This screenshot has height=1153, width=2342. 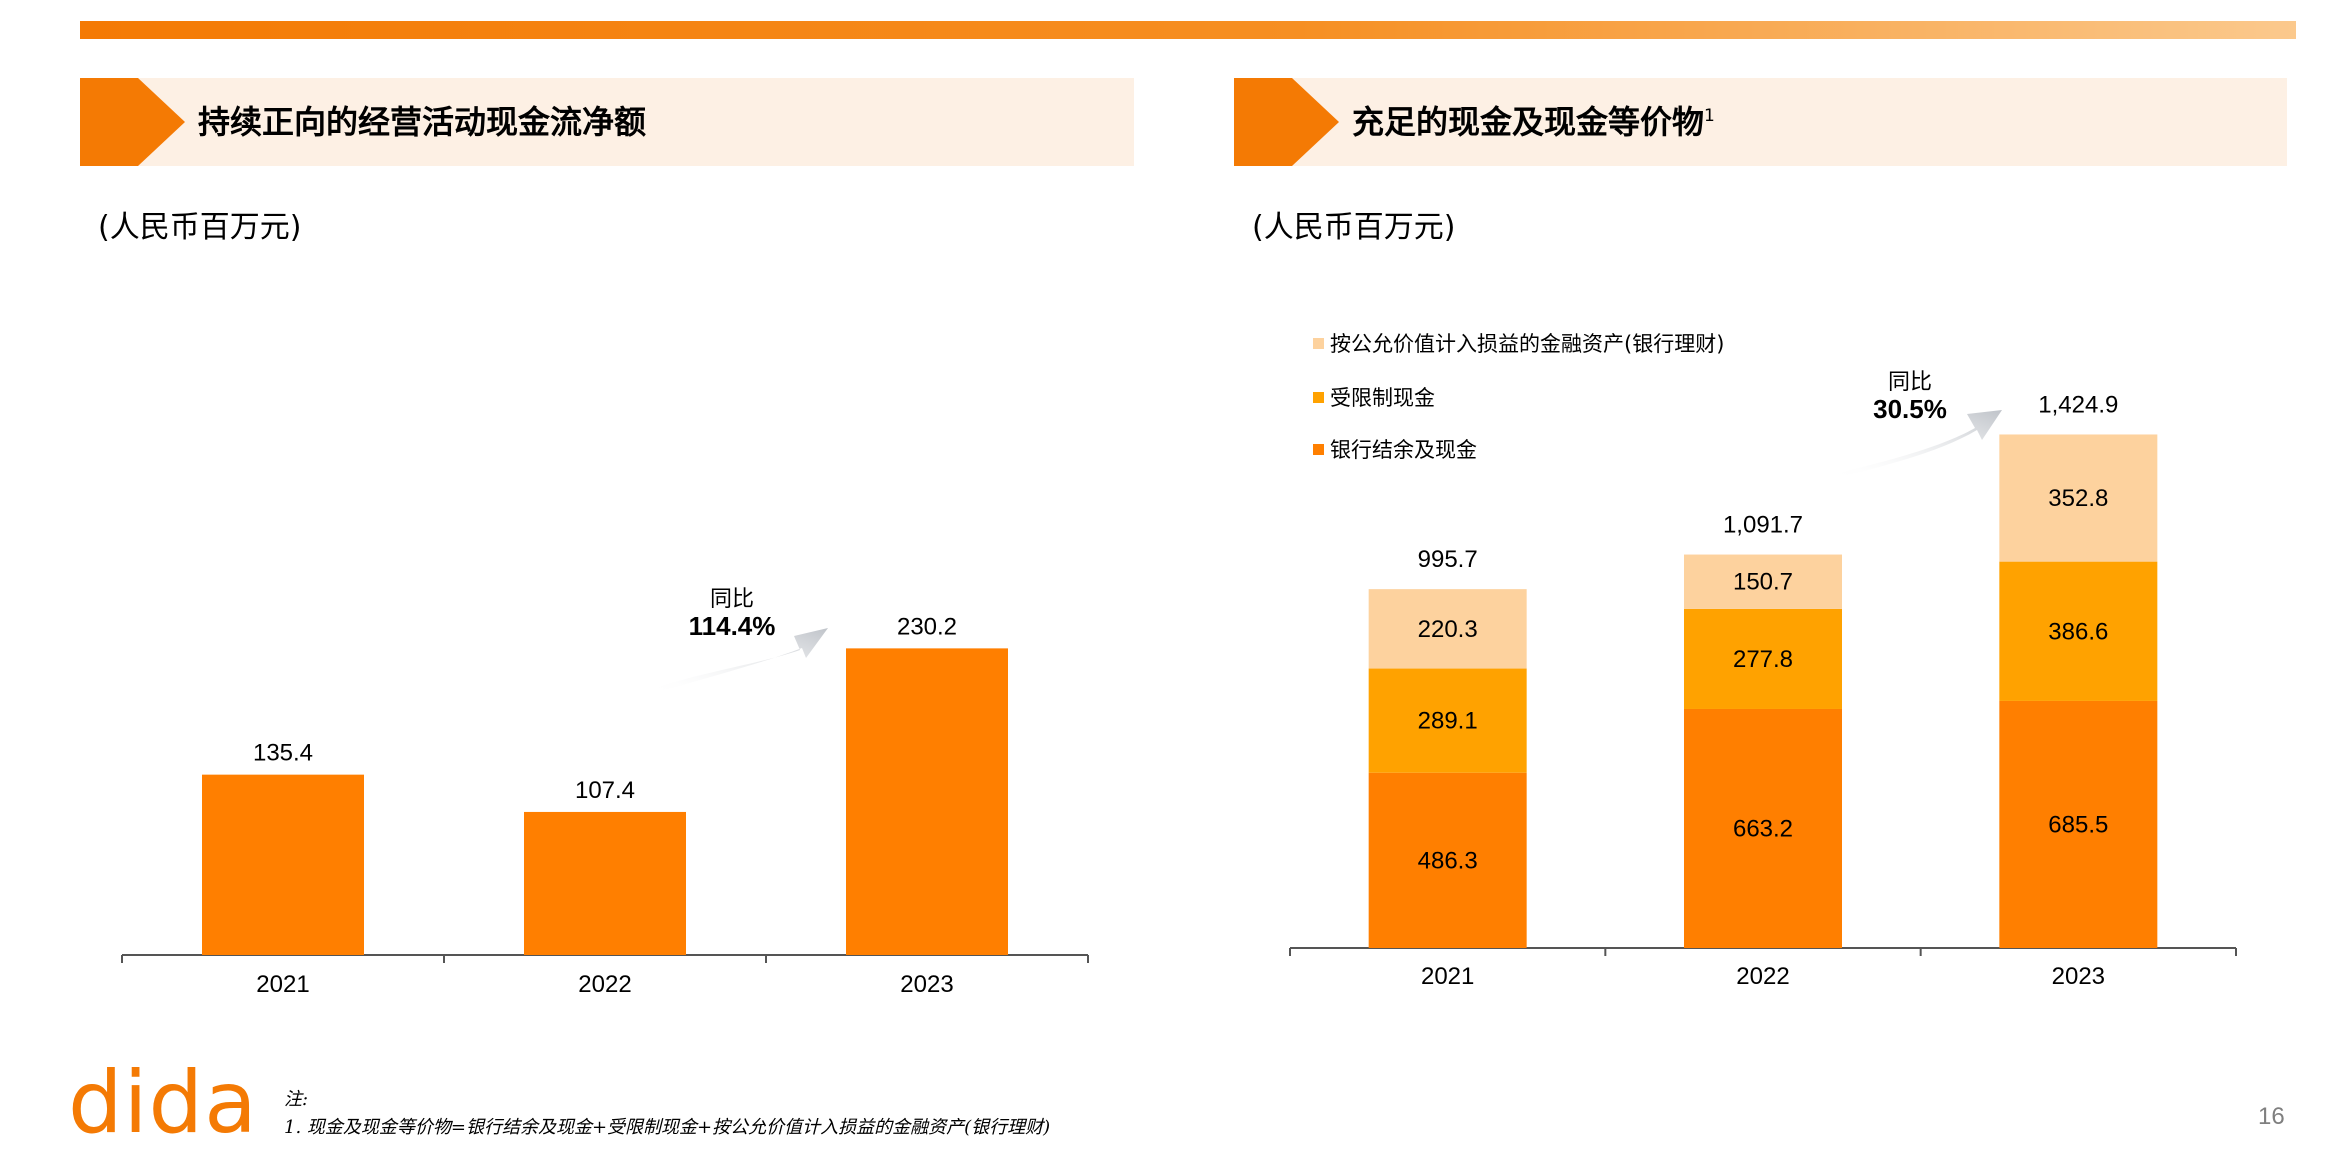 What do you see at coordinates (1448, 559) in the screenshot?
I see `right-total-label: 995.7` at bounding box center [1448, 559].